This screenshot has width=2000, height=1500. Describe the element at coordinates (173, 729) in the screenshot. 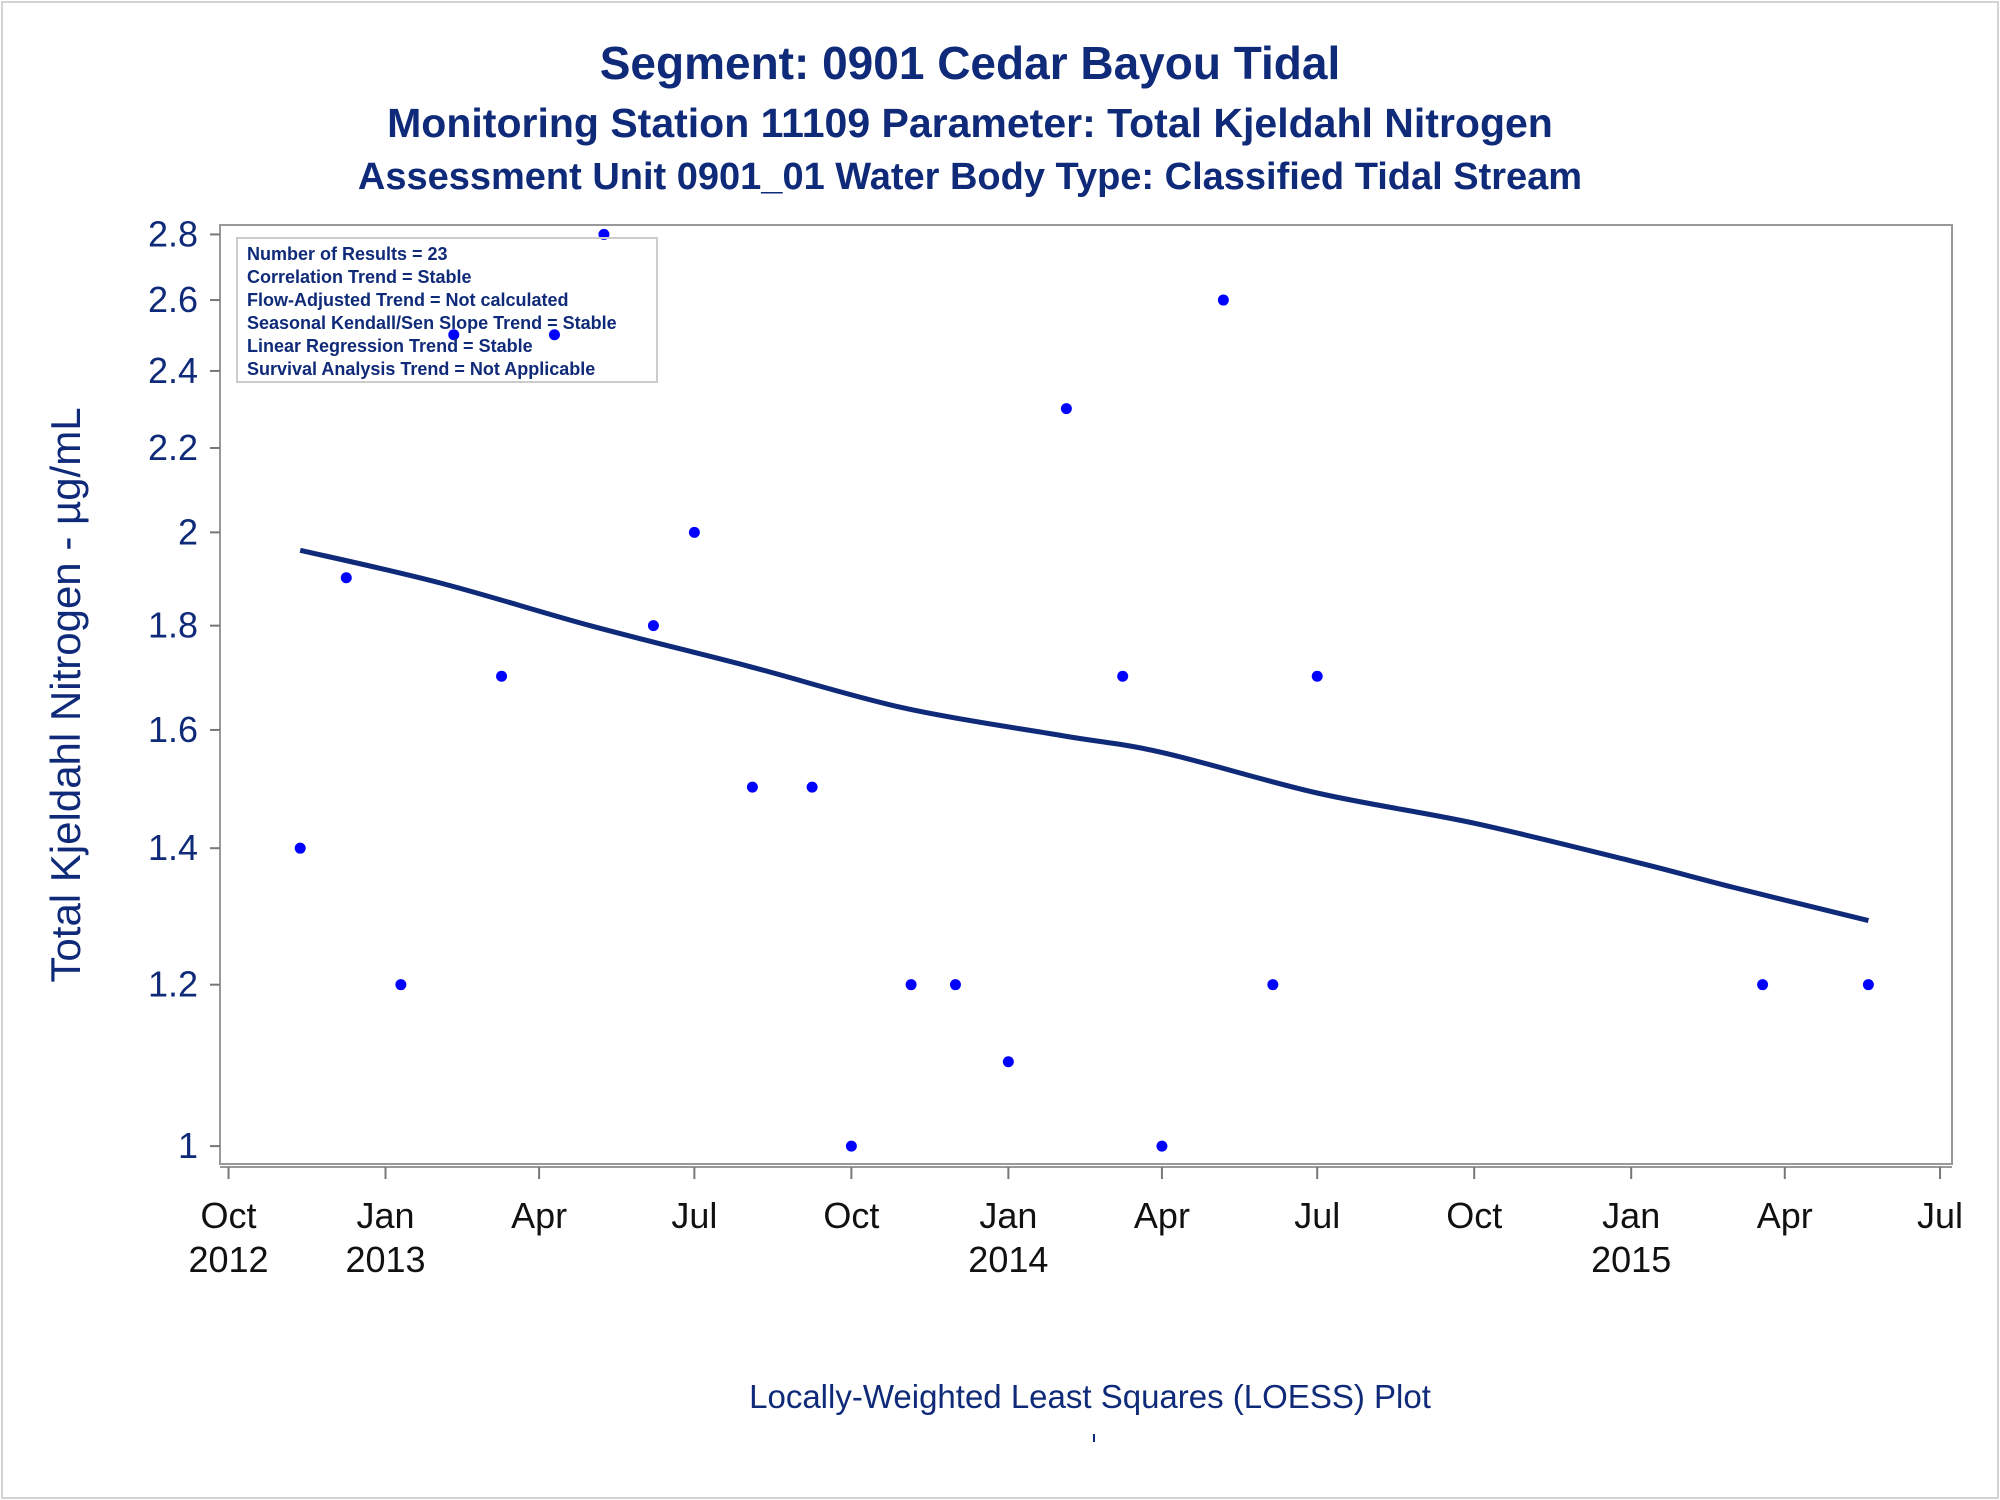

I see `y-tick-label: 1.6` at that location.